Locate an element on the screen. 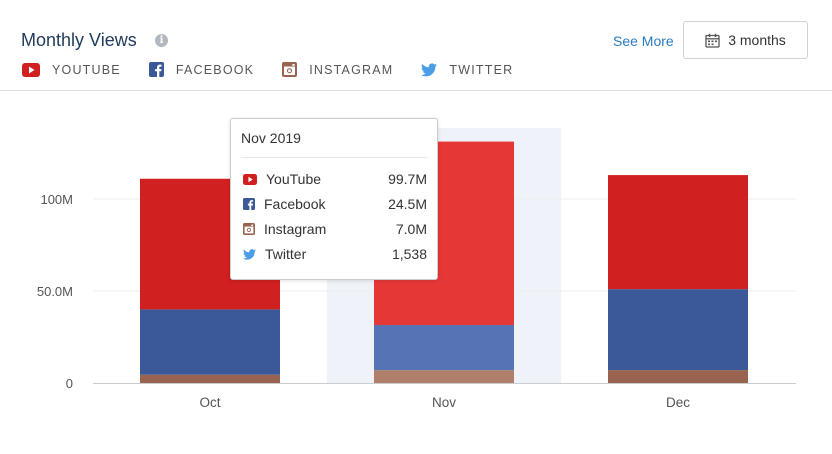 The height and width of the screenshot is (454, 832). legend-item-youtube: YOUTUBE is located at coordinates (71, 69).